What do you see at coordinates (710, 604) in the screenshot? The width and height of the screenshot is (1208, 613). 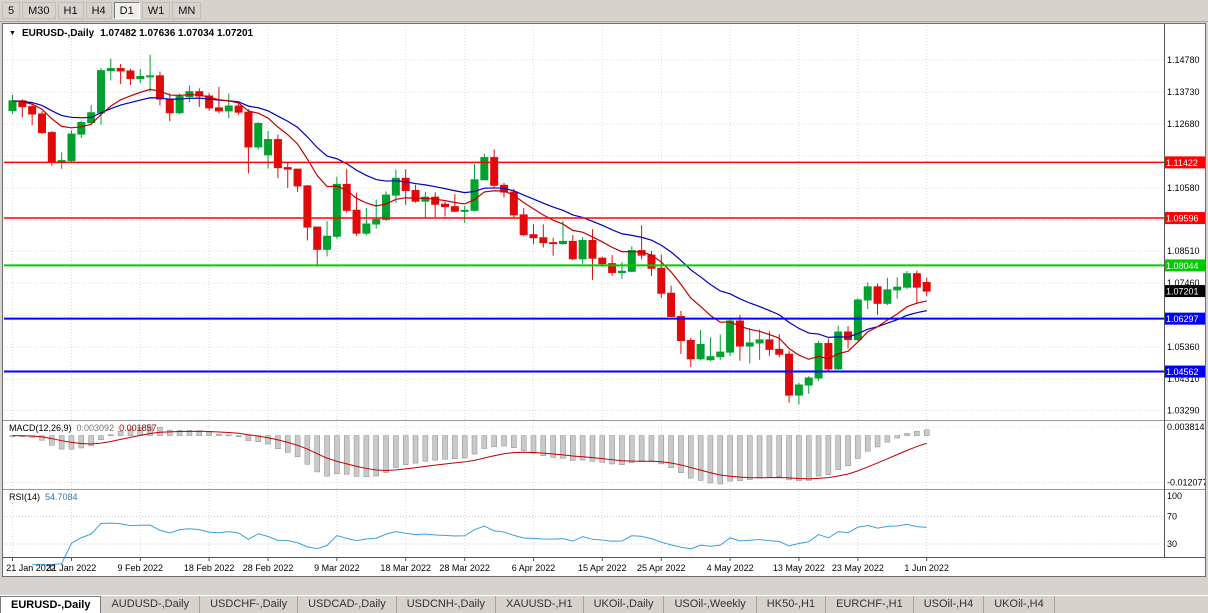 I see `tab-usoil-weekly: USOil-,Weekly` at bounding box center [710, 604].